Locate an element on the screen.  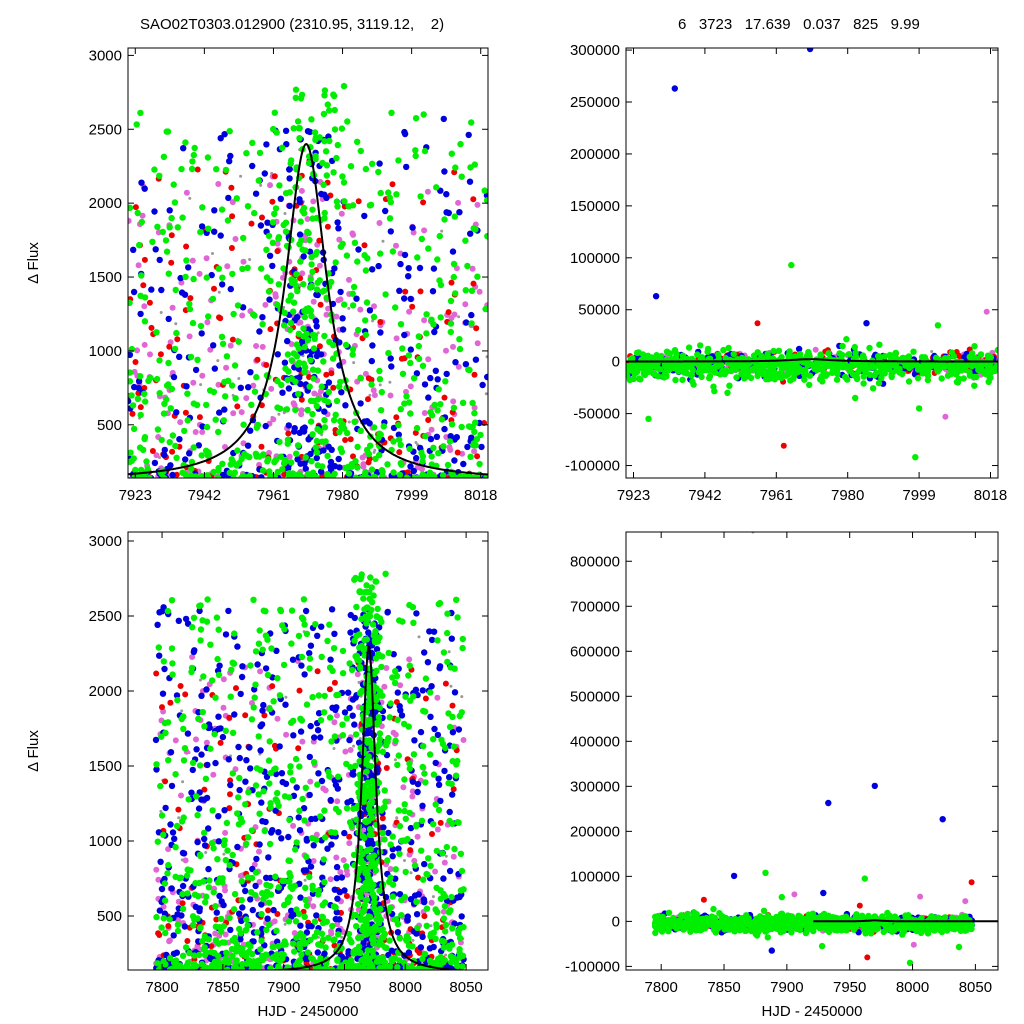
x-tick-label: 8018 is located at coordinates (480, 495).